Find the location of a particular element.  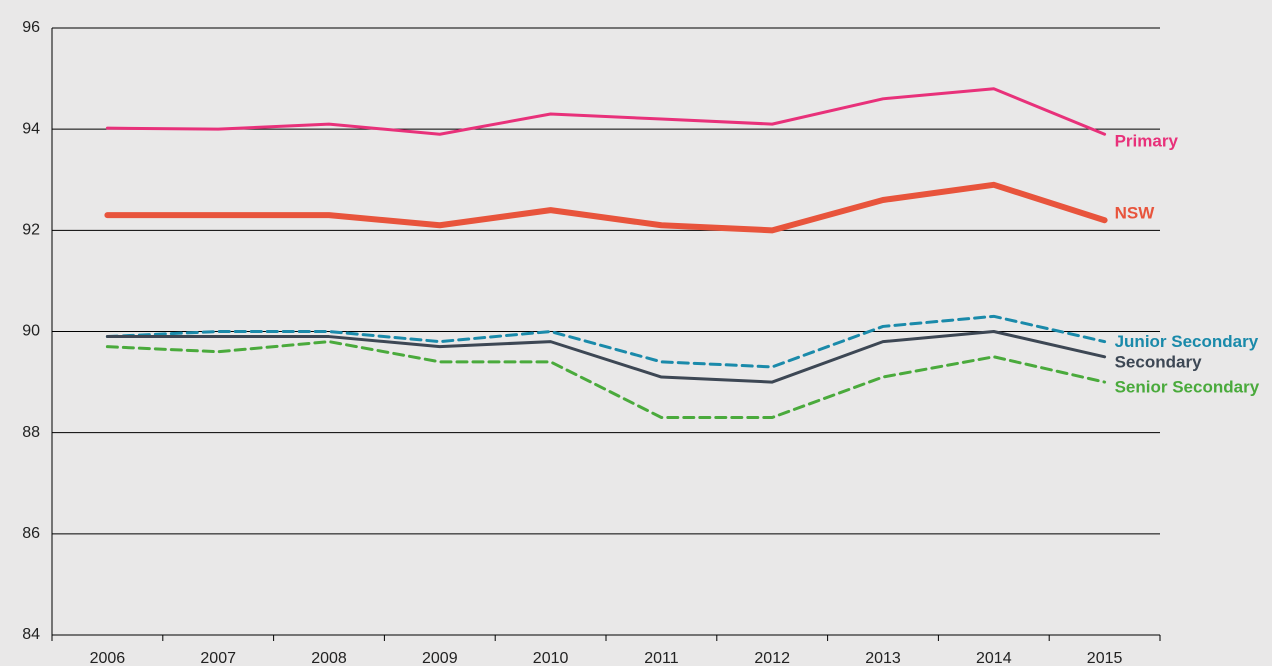

y-tick-label: 90 is located at coordinates (31, 331).